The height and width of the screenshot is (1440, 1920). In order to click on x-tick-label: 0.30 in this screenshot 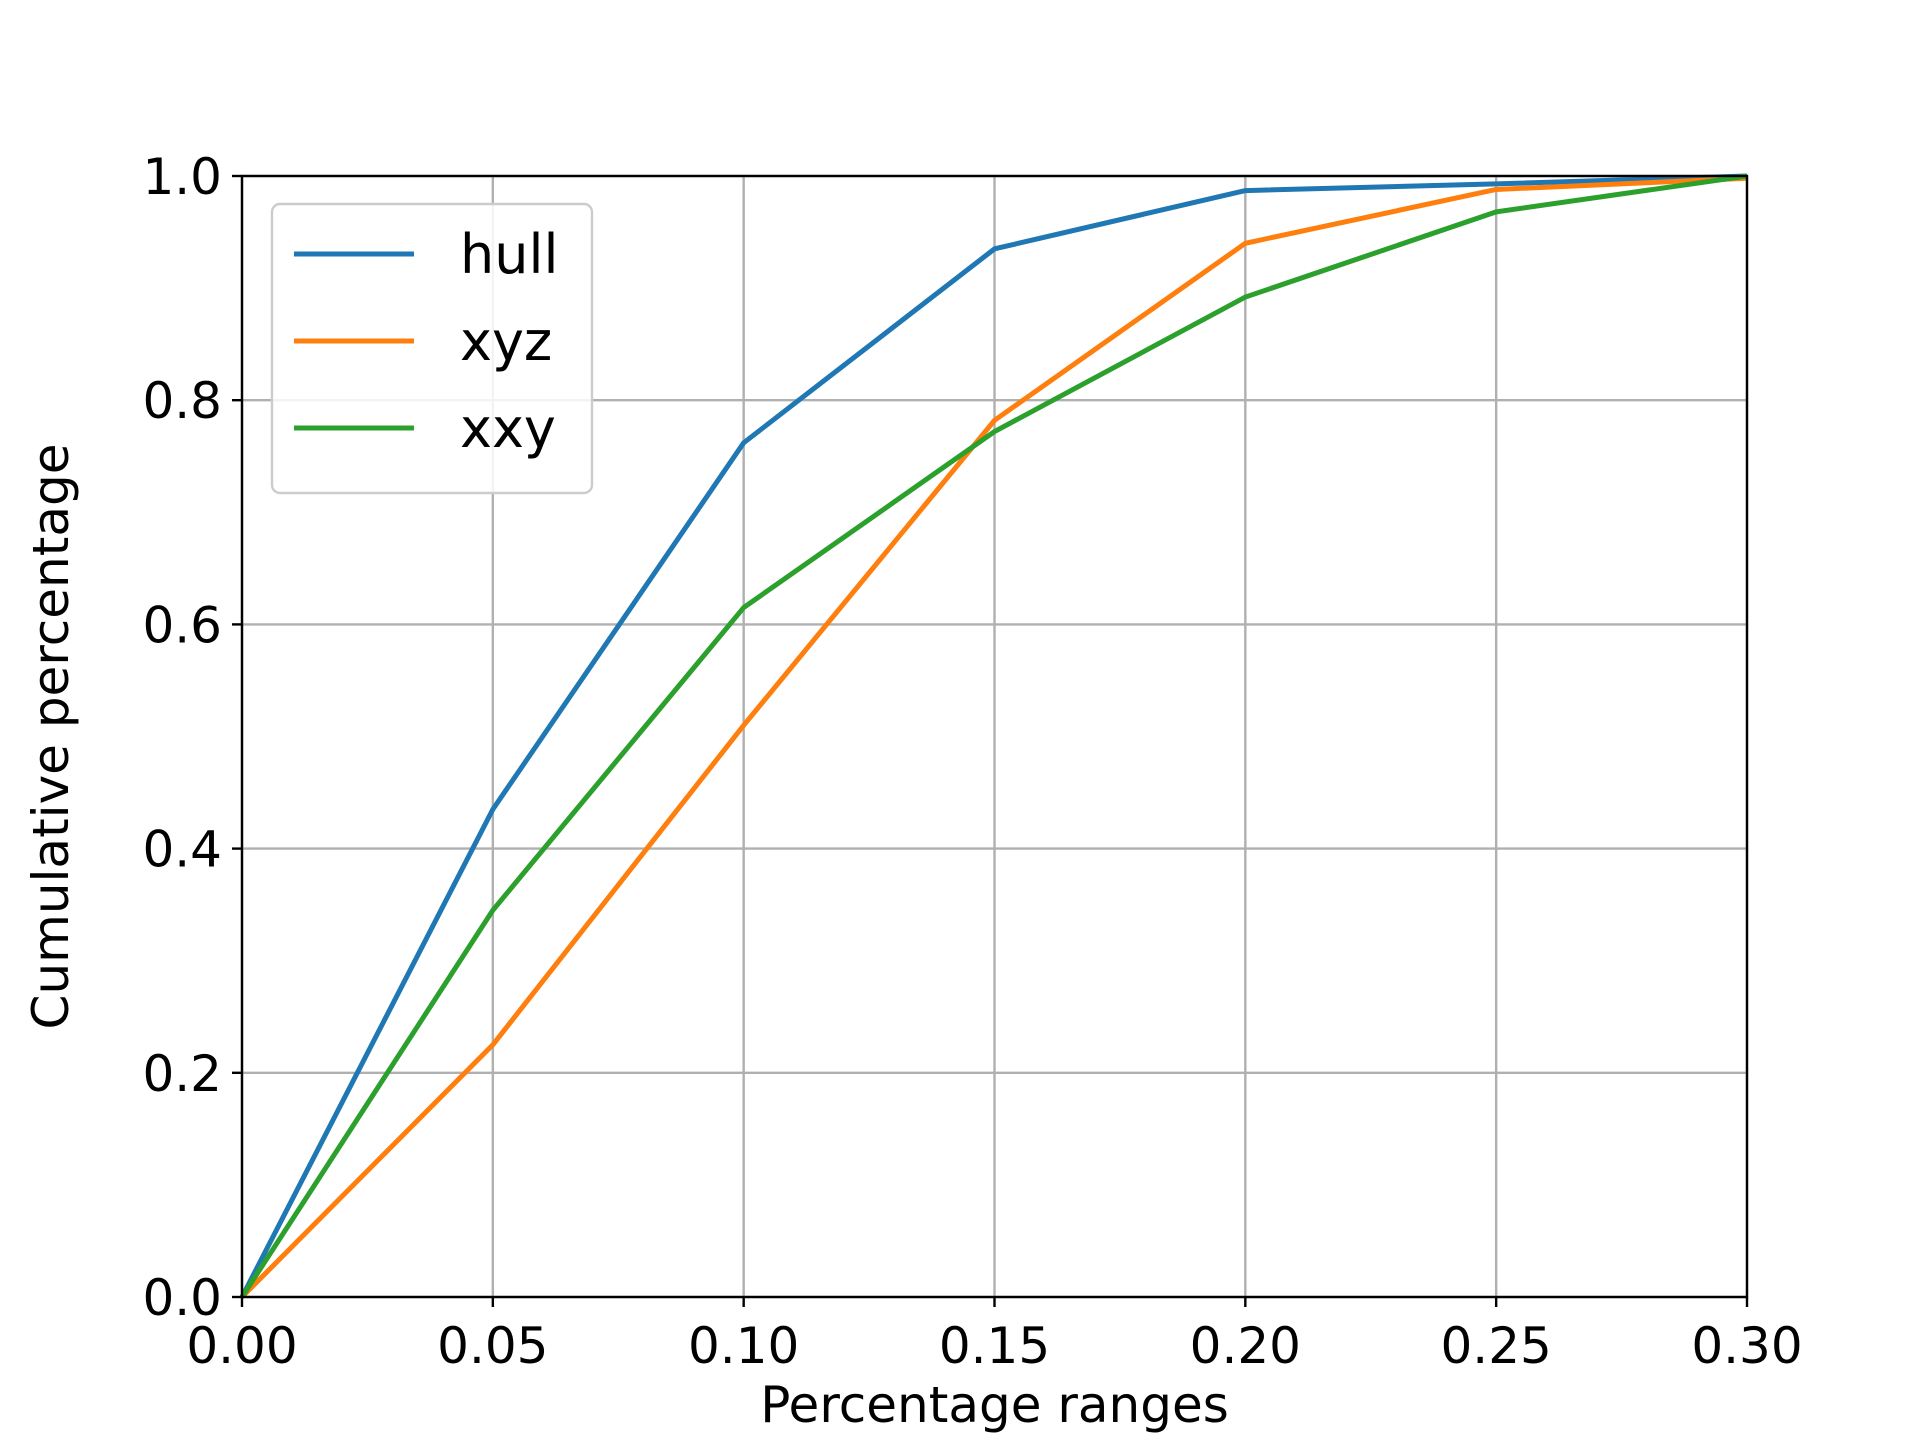, I will do `click(1746, 1346)`.